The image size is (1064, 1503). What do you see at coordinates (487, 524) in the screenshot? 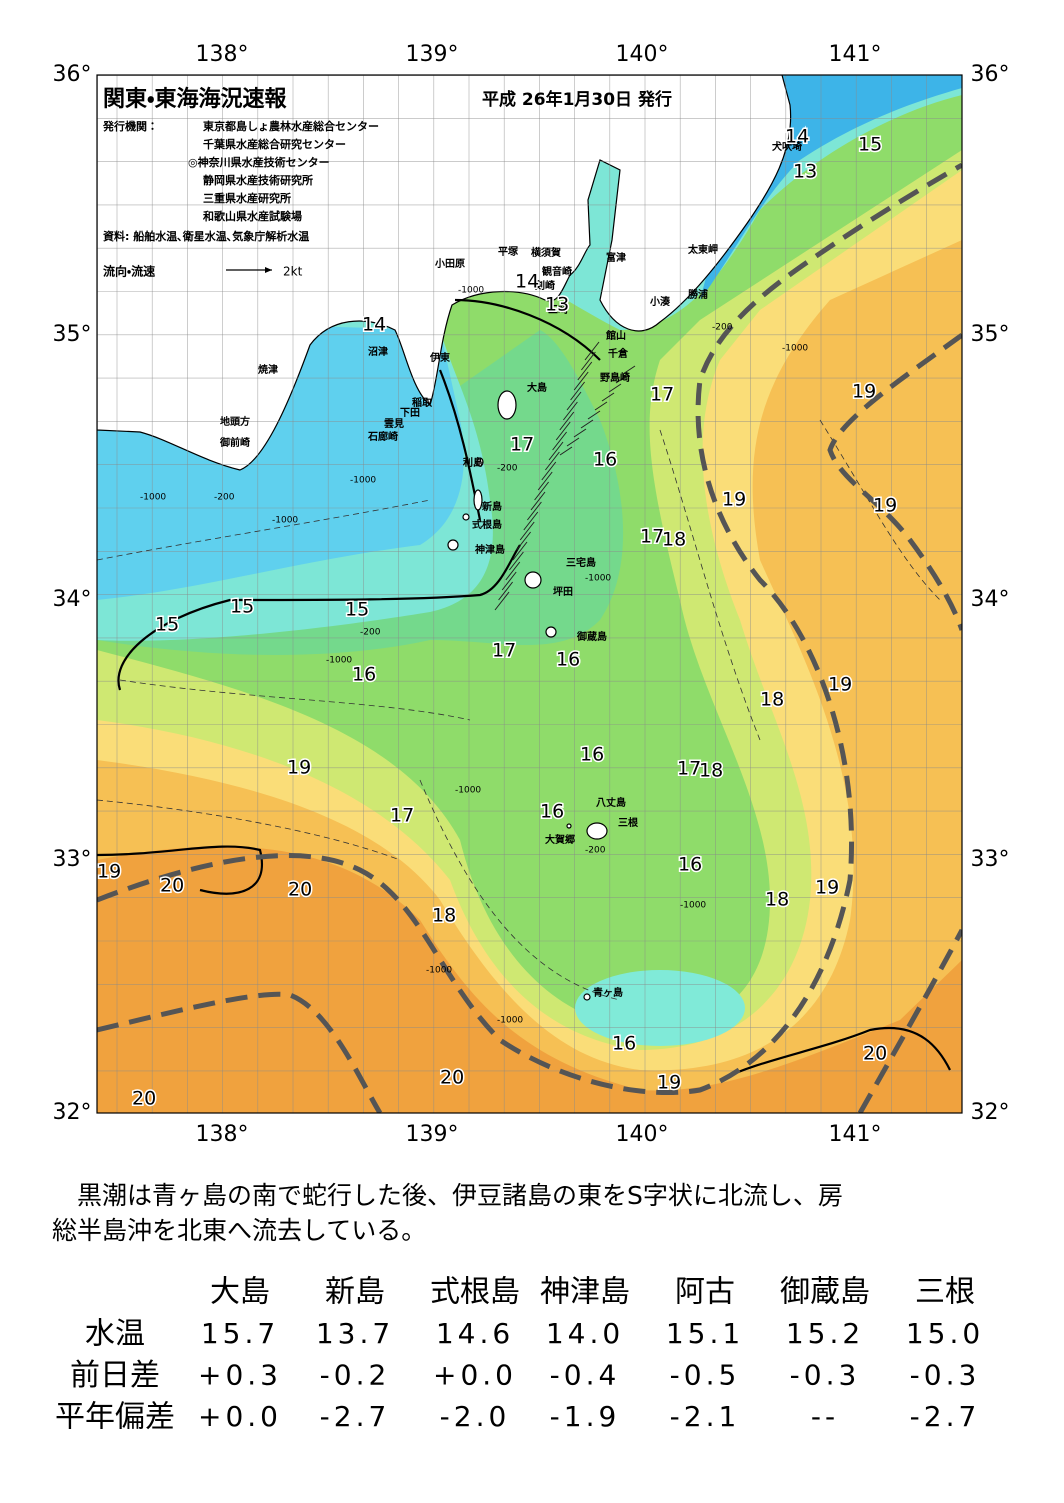
I see `place-name: 式根島` at bounding box center [487, 524].